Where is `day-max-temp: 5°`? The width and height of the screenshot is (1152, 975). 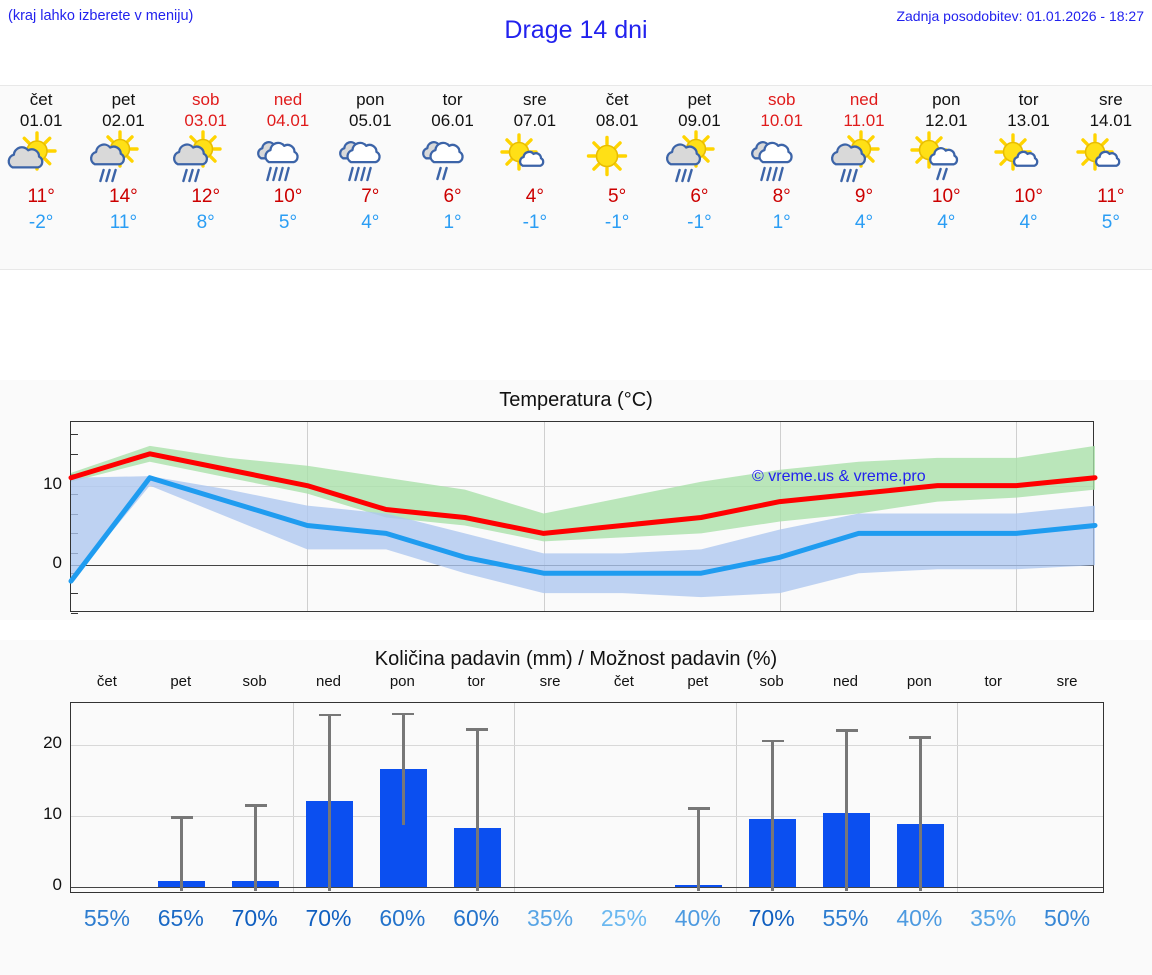 day-max-temp: 5° is located at coordinates (617, 196).